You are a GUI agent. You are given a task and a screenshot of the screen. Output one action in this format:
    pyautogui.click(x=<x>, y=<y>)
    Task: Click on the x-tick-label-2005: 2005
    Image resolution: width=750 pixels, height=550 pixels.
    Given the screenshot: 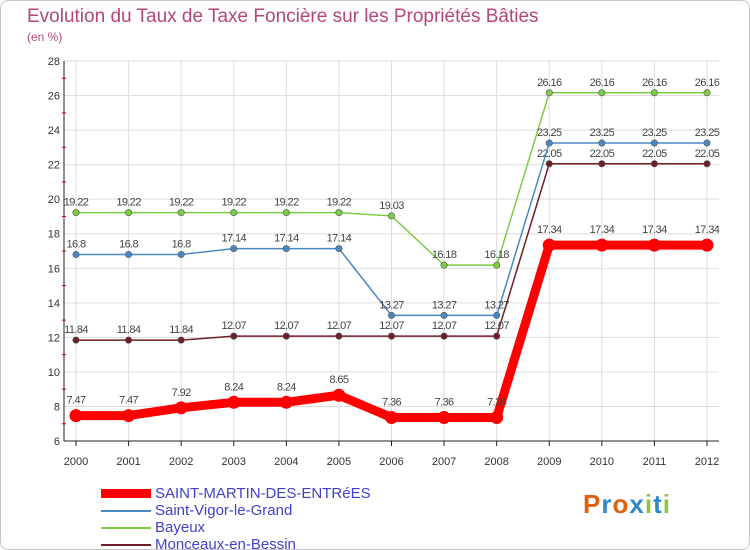 What is the action you would take?
    pyautogui.click(x=339, y=462)
    